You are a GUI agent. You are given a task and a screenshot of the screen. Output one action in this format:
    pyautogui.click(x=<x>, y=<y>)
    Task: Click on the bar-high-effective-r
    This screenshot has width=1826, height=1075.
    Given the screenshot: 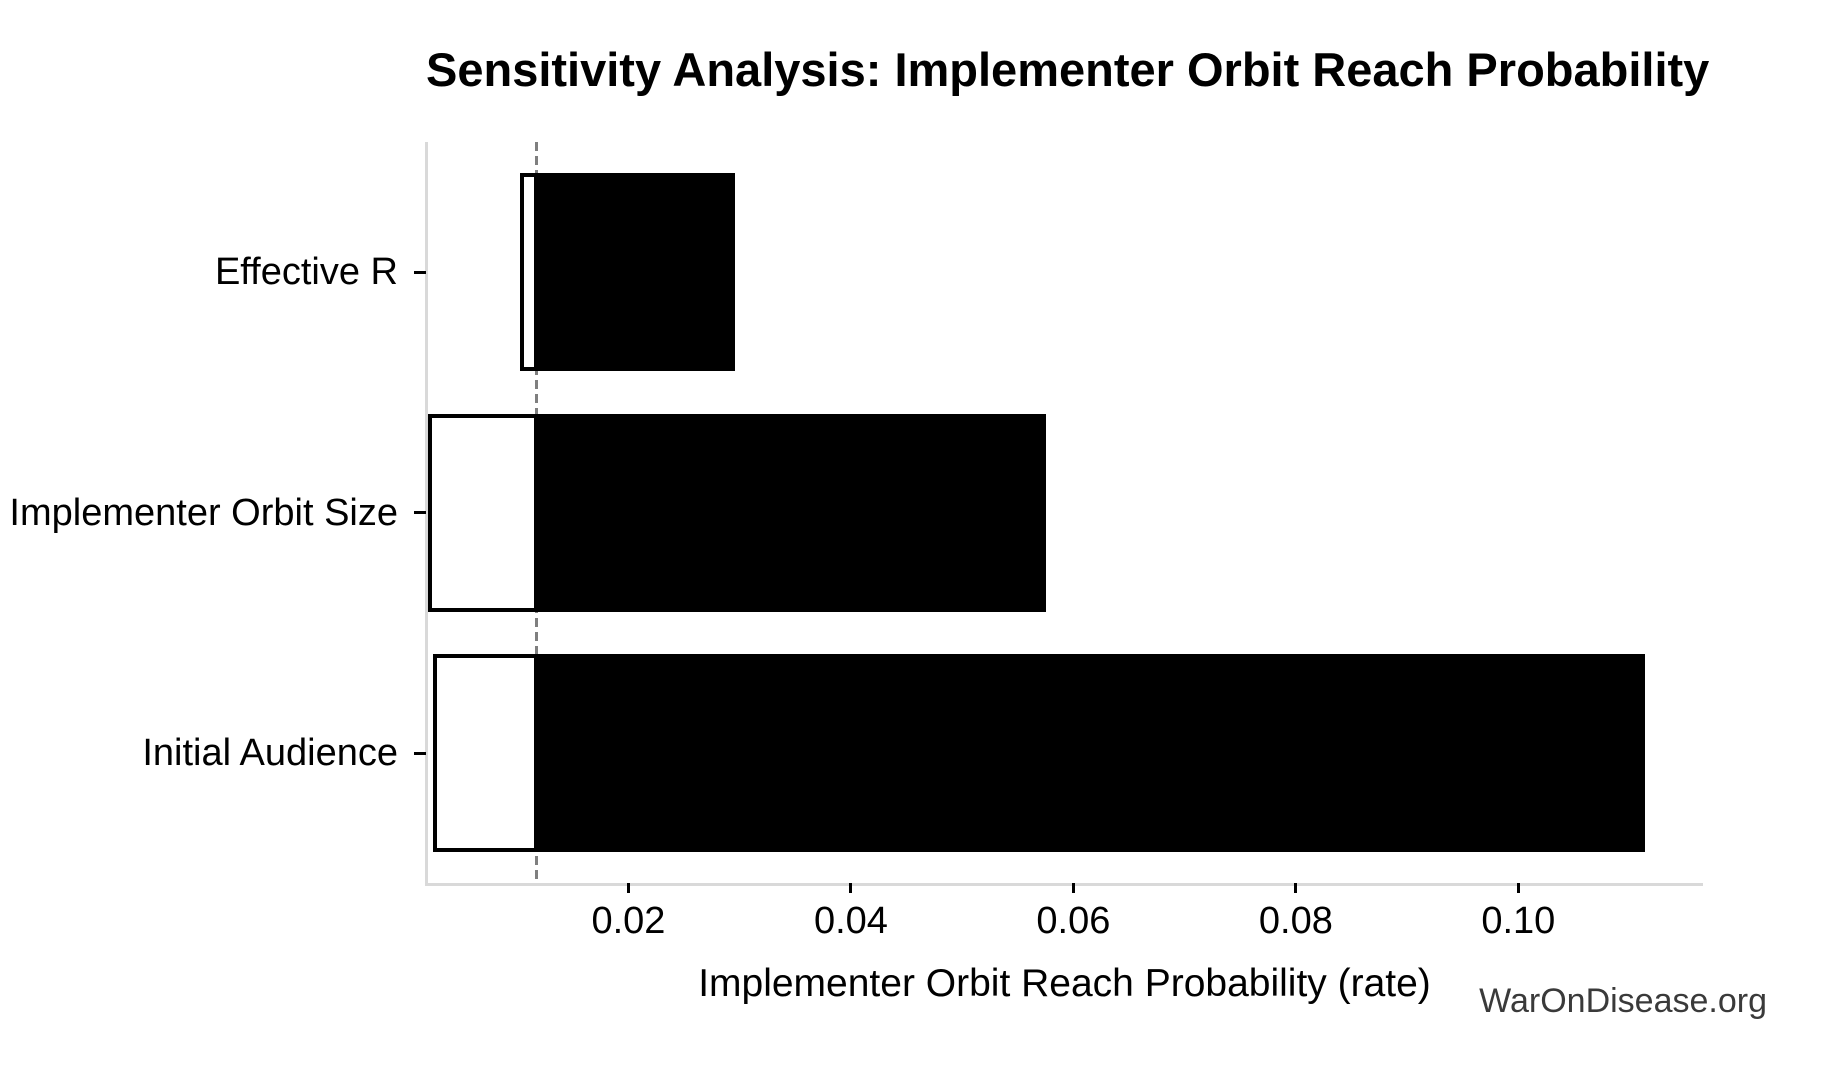 What is the action you would take?
    pyautogui.click(x=635, y=272)
    